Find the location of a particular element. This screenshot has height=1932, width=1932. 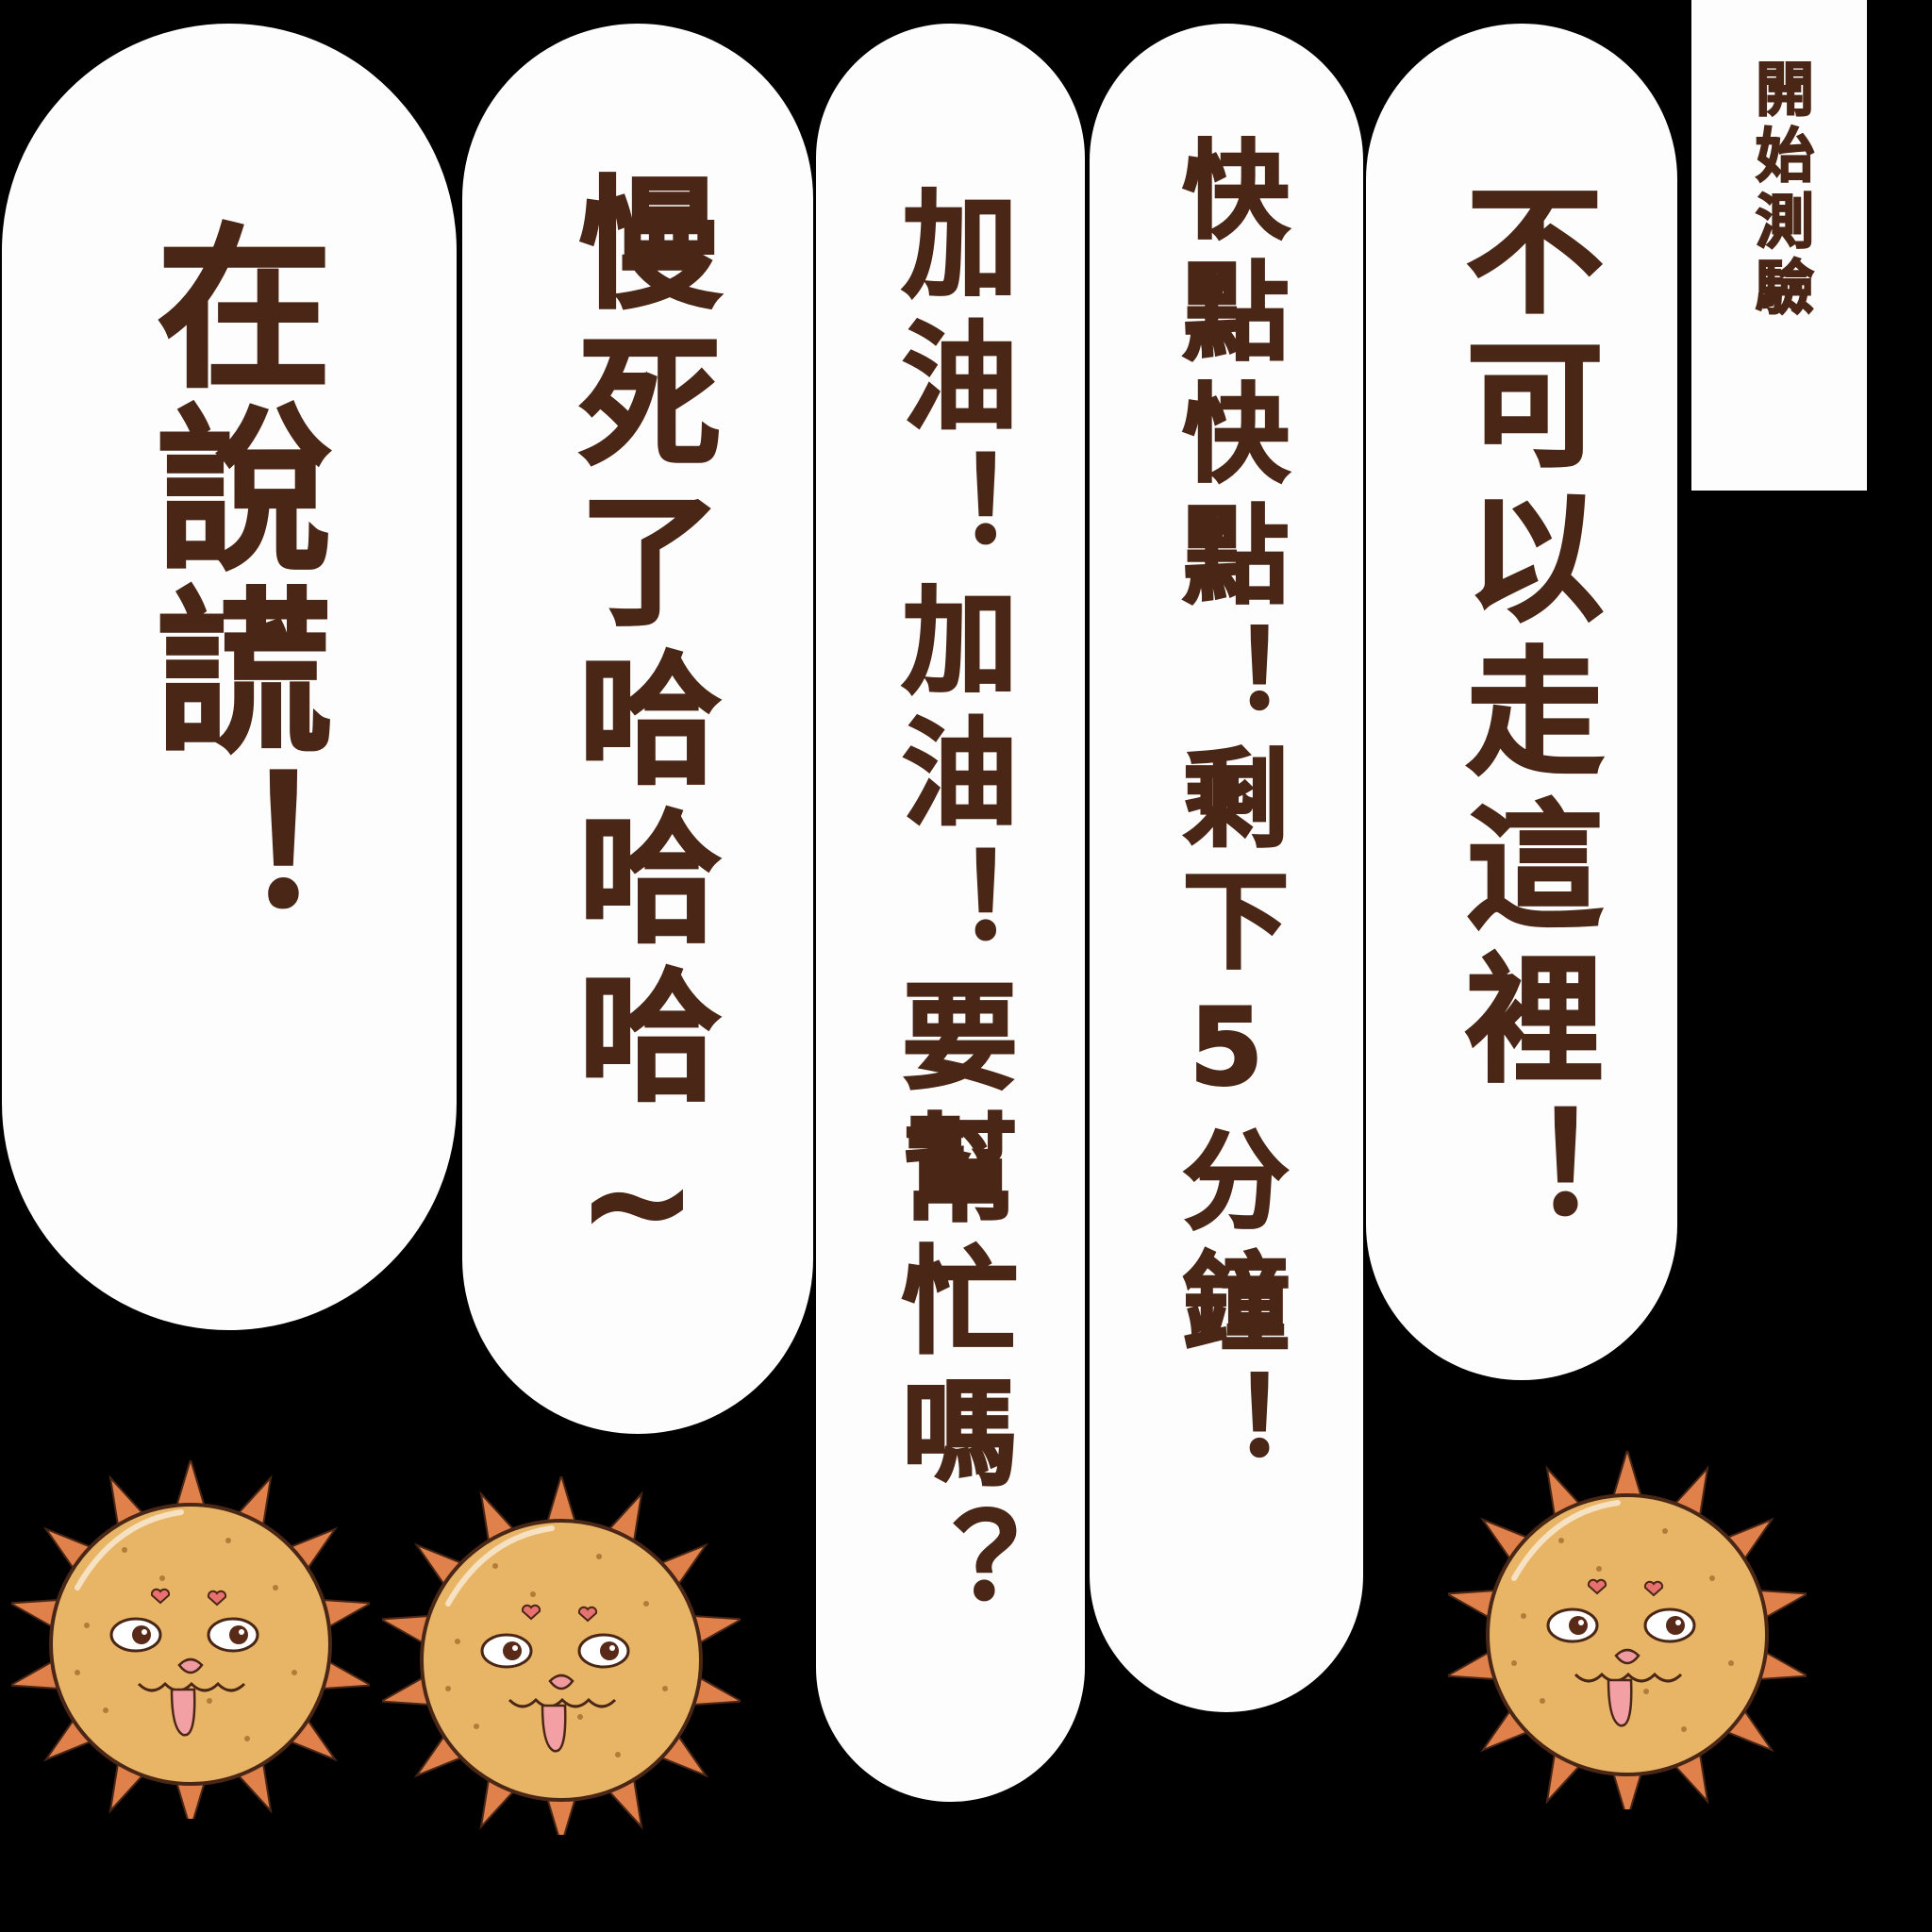

start-quiz-label-text: 開始測驗 is located at coordinates (1780, 191).